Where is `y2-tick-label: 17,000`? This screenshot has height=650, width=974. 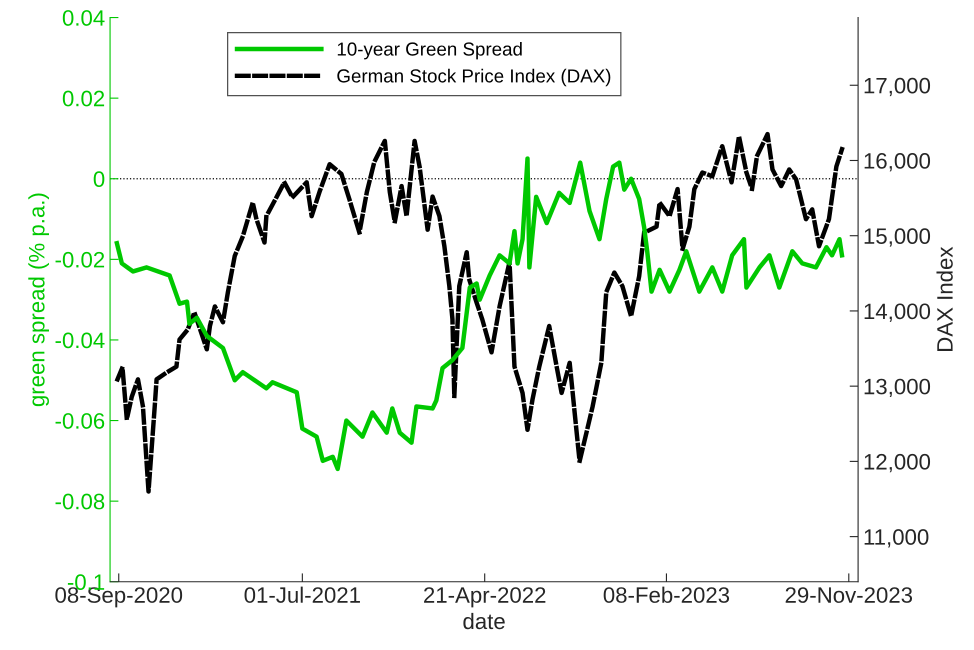 y2-tick-label: 17,000 is located at coordinates (897, 87).